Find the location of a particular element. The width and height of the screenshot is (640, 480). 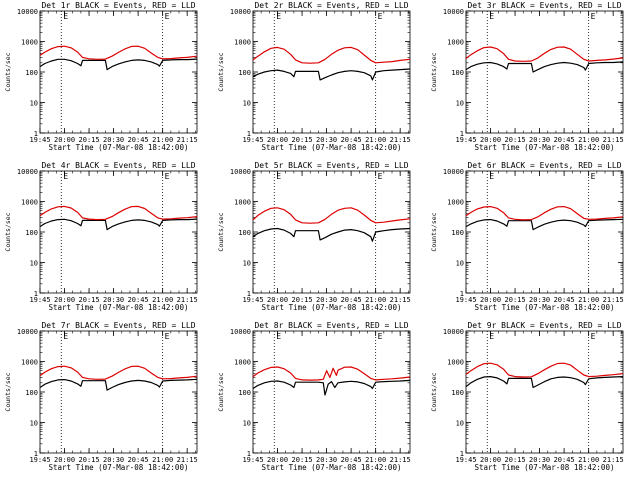

chart-title: Det 1r BLACK = Events, RED = LLD is located at coordinates (118, 5).